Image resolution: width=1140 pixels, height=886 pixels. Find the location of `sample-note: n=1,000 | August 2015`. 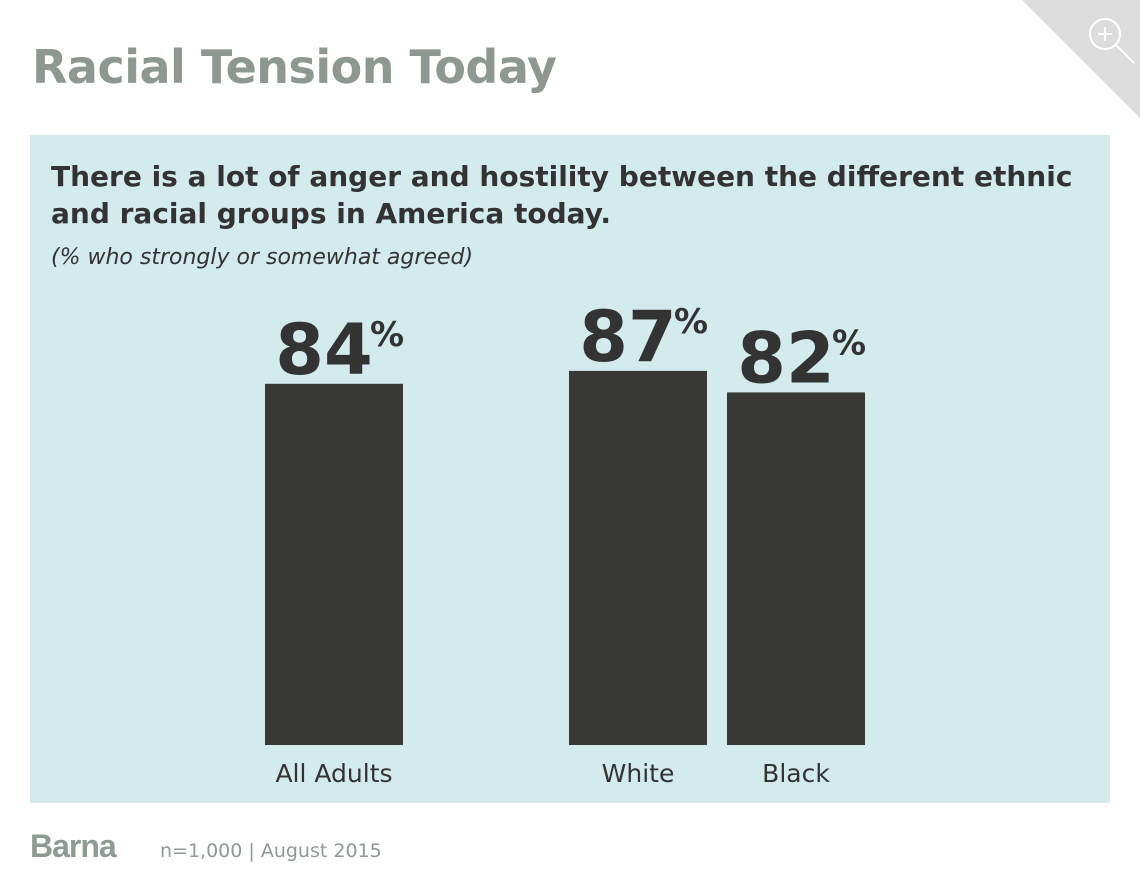

sample-note: n=1,000 | August 2015 is located at coordinates (271, 851).